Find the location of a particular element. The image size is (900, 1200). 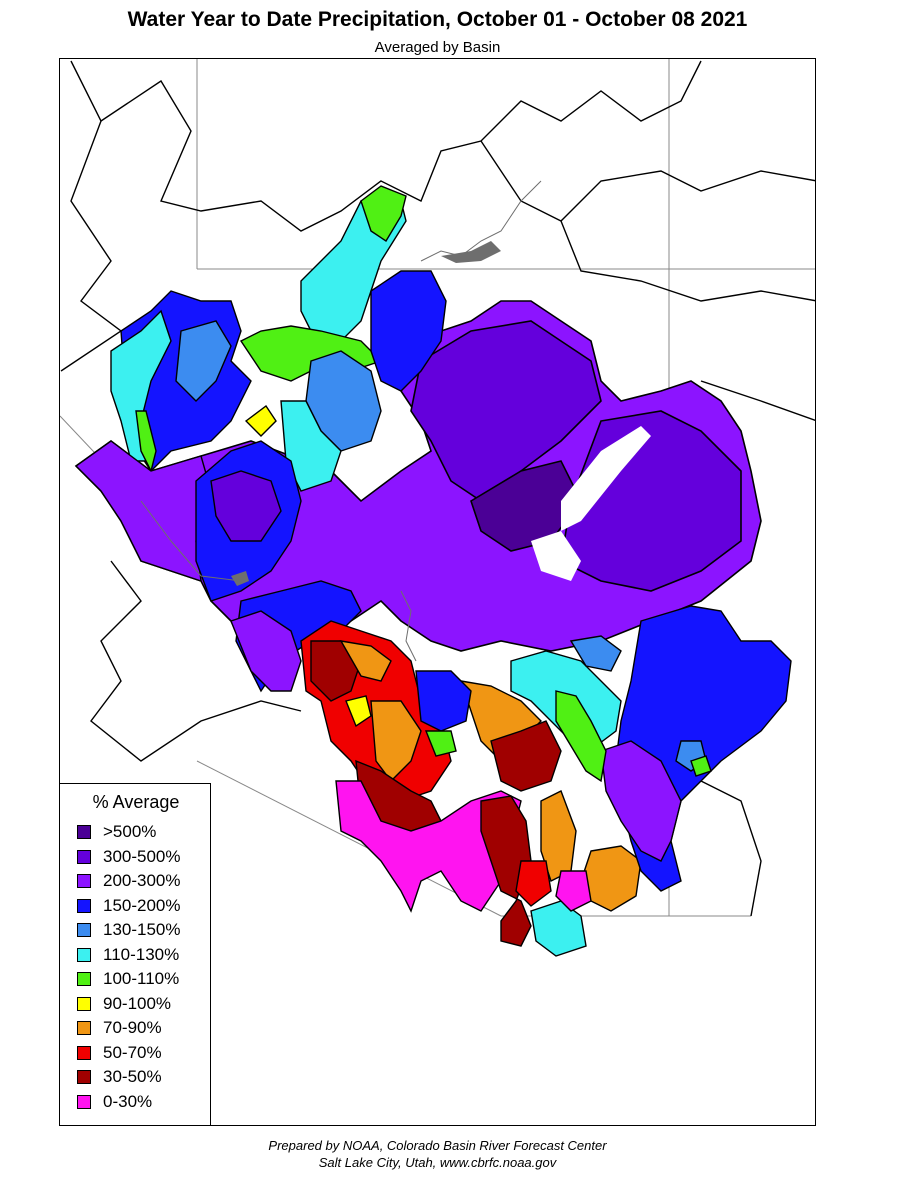

legend-label: 100-110% is located at coordinates (141, 978).